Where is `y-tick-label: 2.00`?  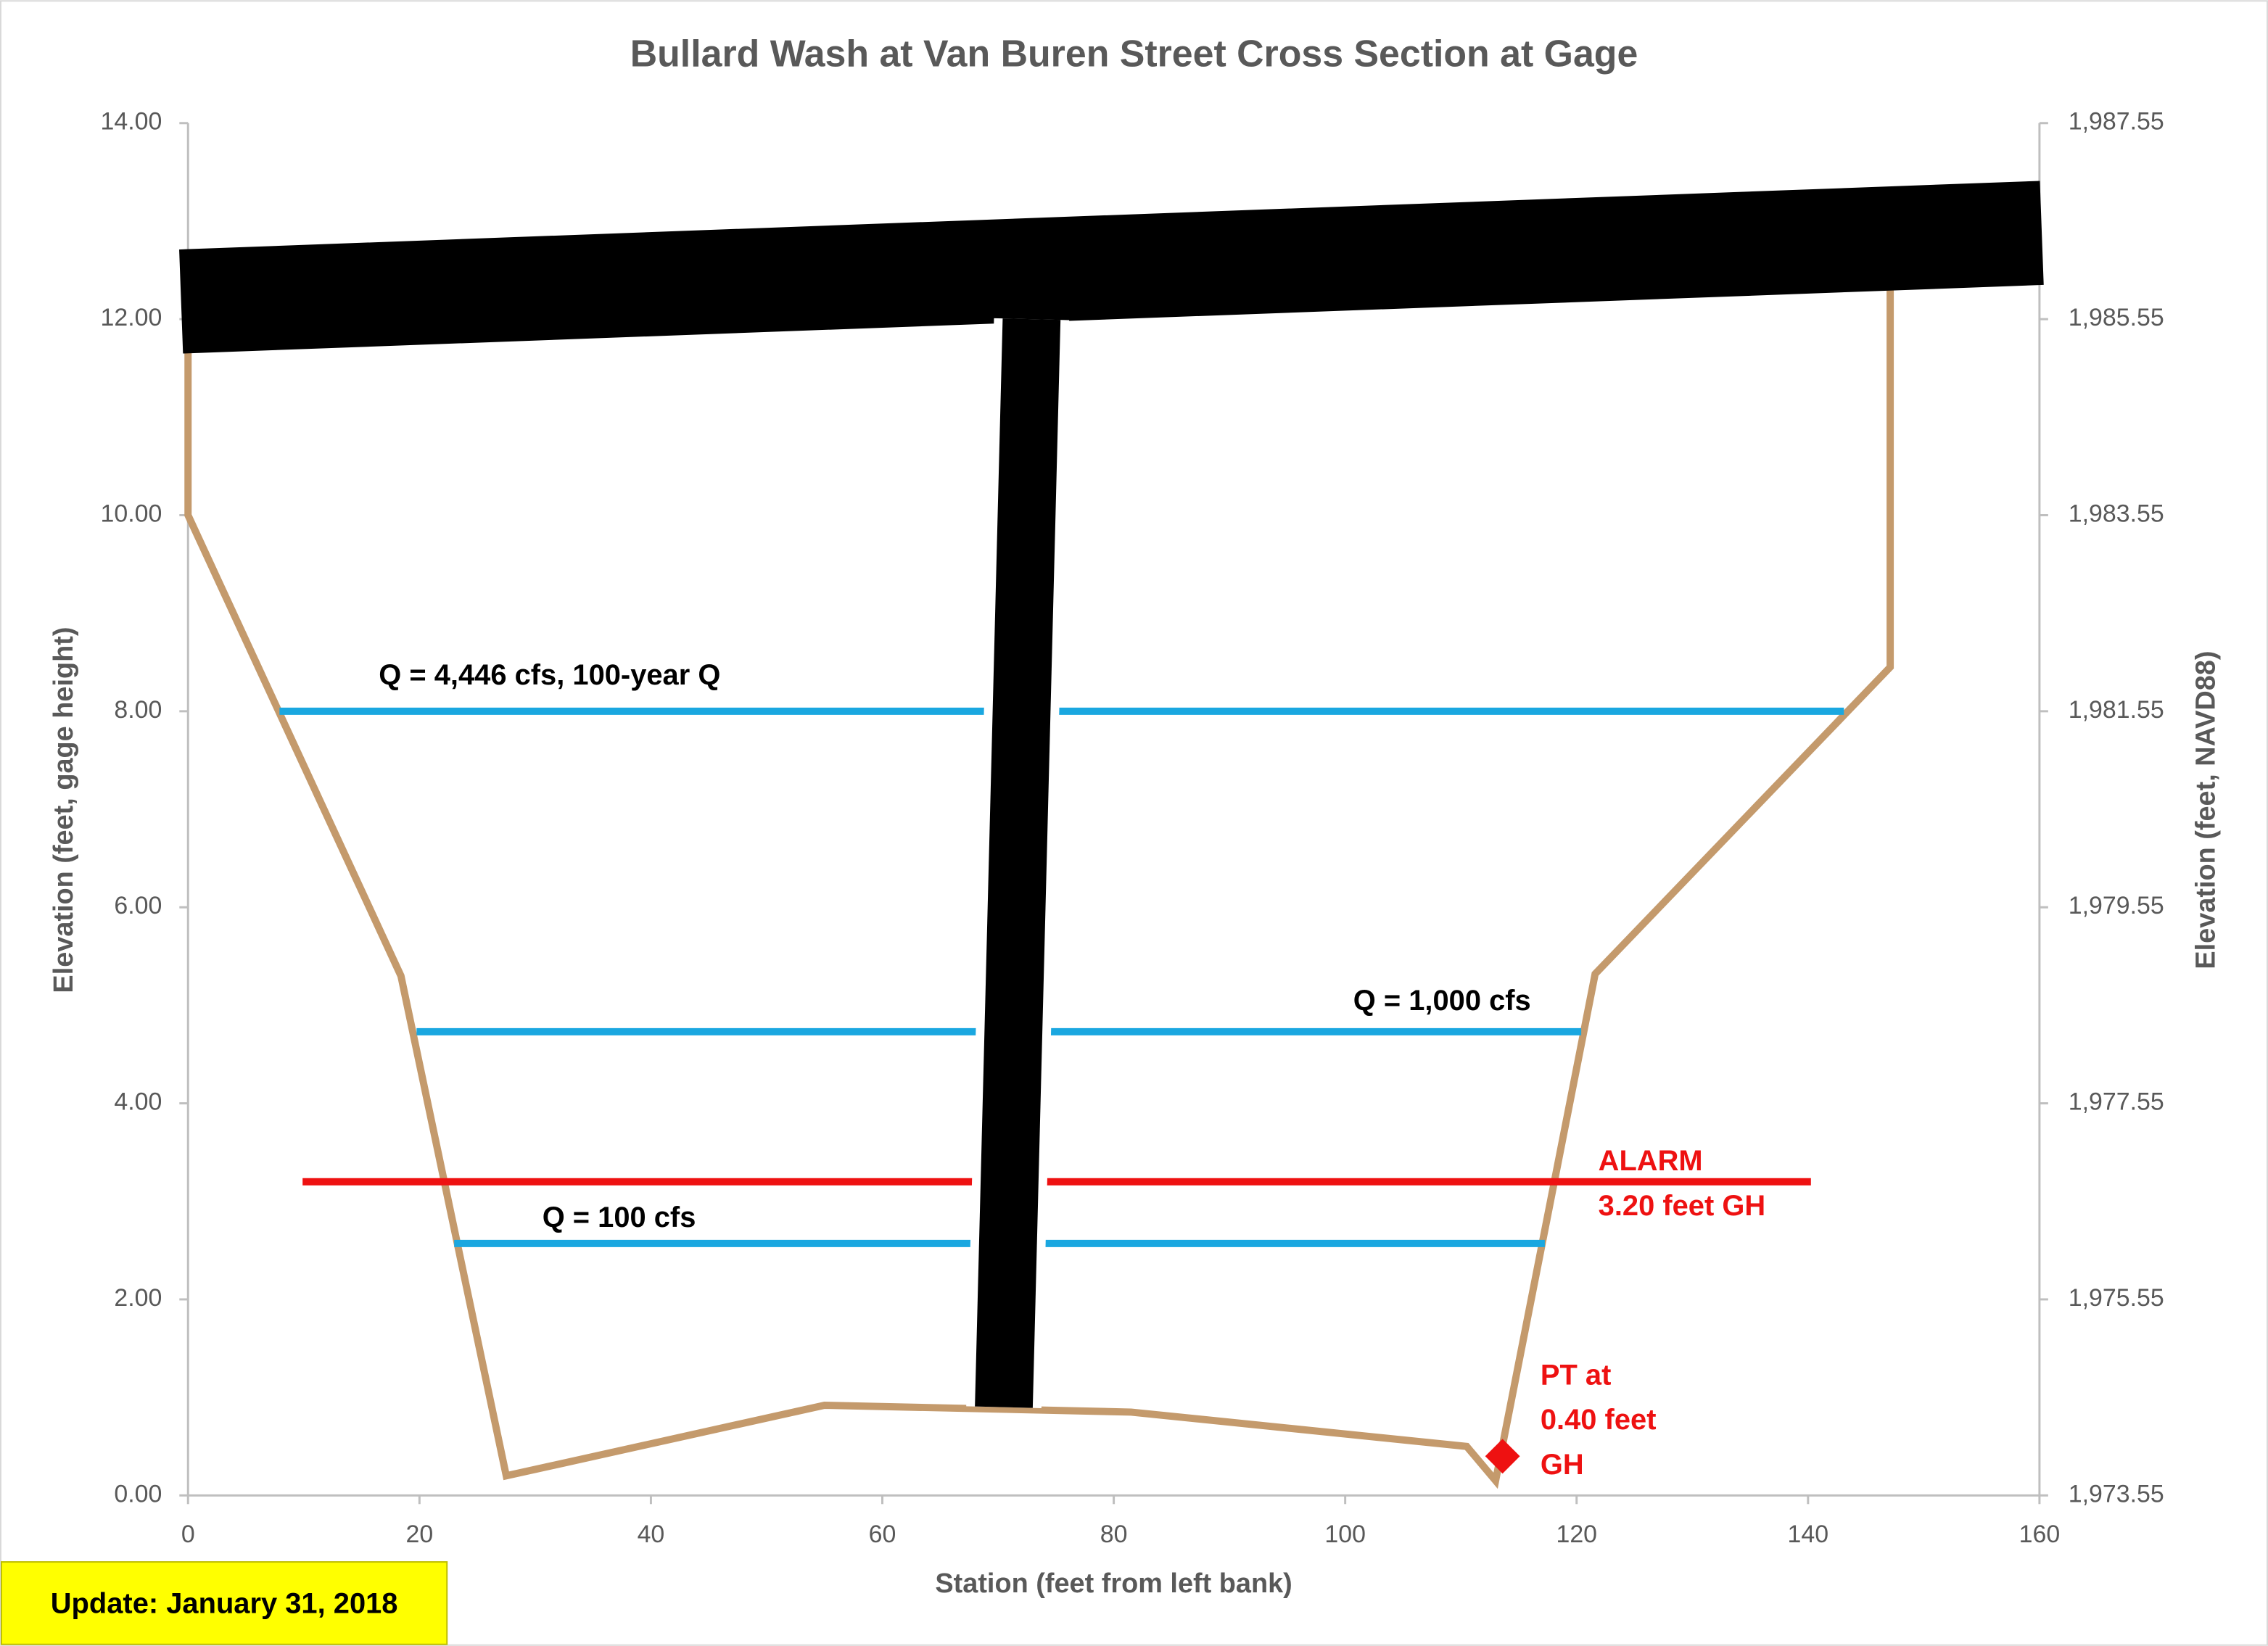 y-tick-label: 2.00 is located at coordinates (138, 1298).